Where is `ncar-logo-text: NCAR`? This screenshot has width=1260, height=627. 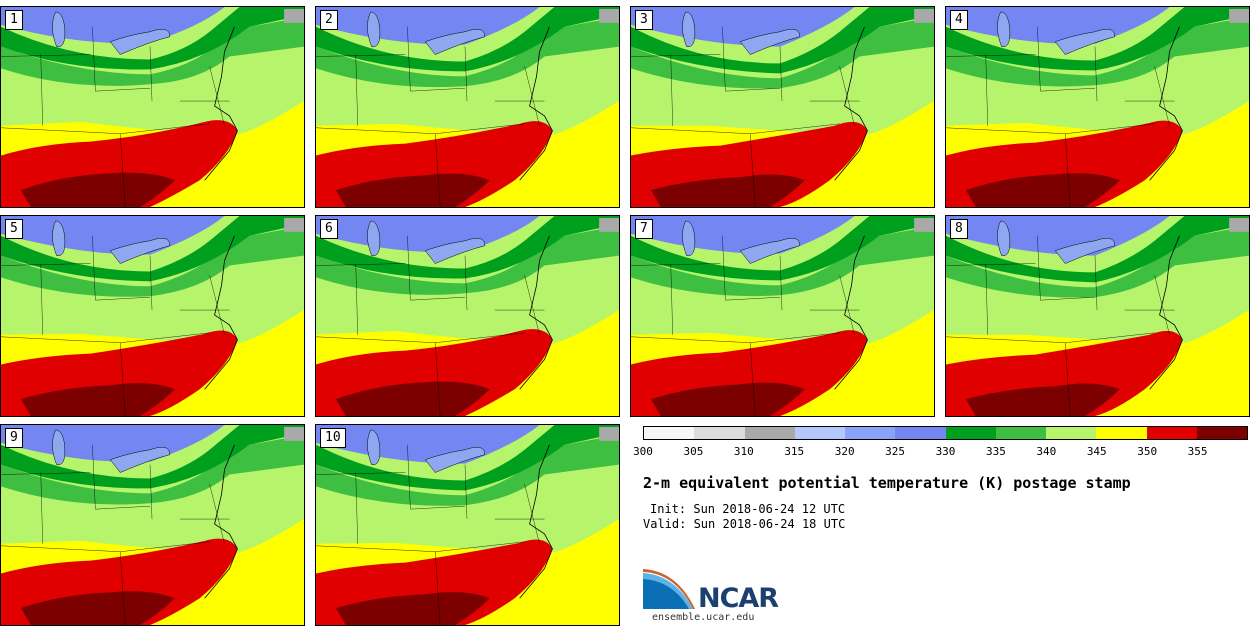 ncar-logo-text: NCAR is located at coordinates (738, 598).